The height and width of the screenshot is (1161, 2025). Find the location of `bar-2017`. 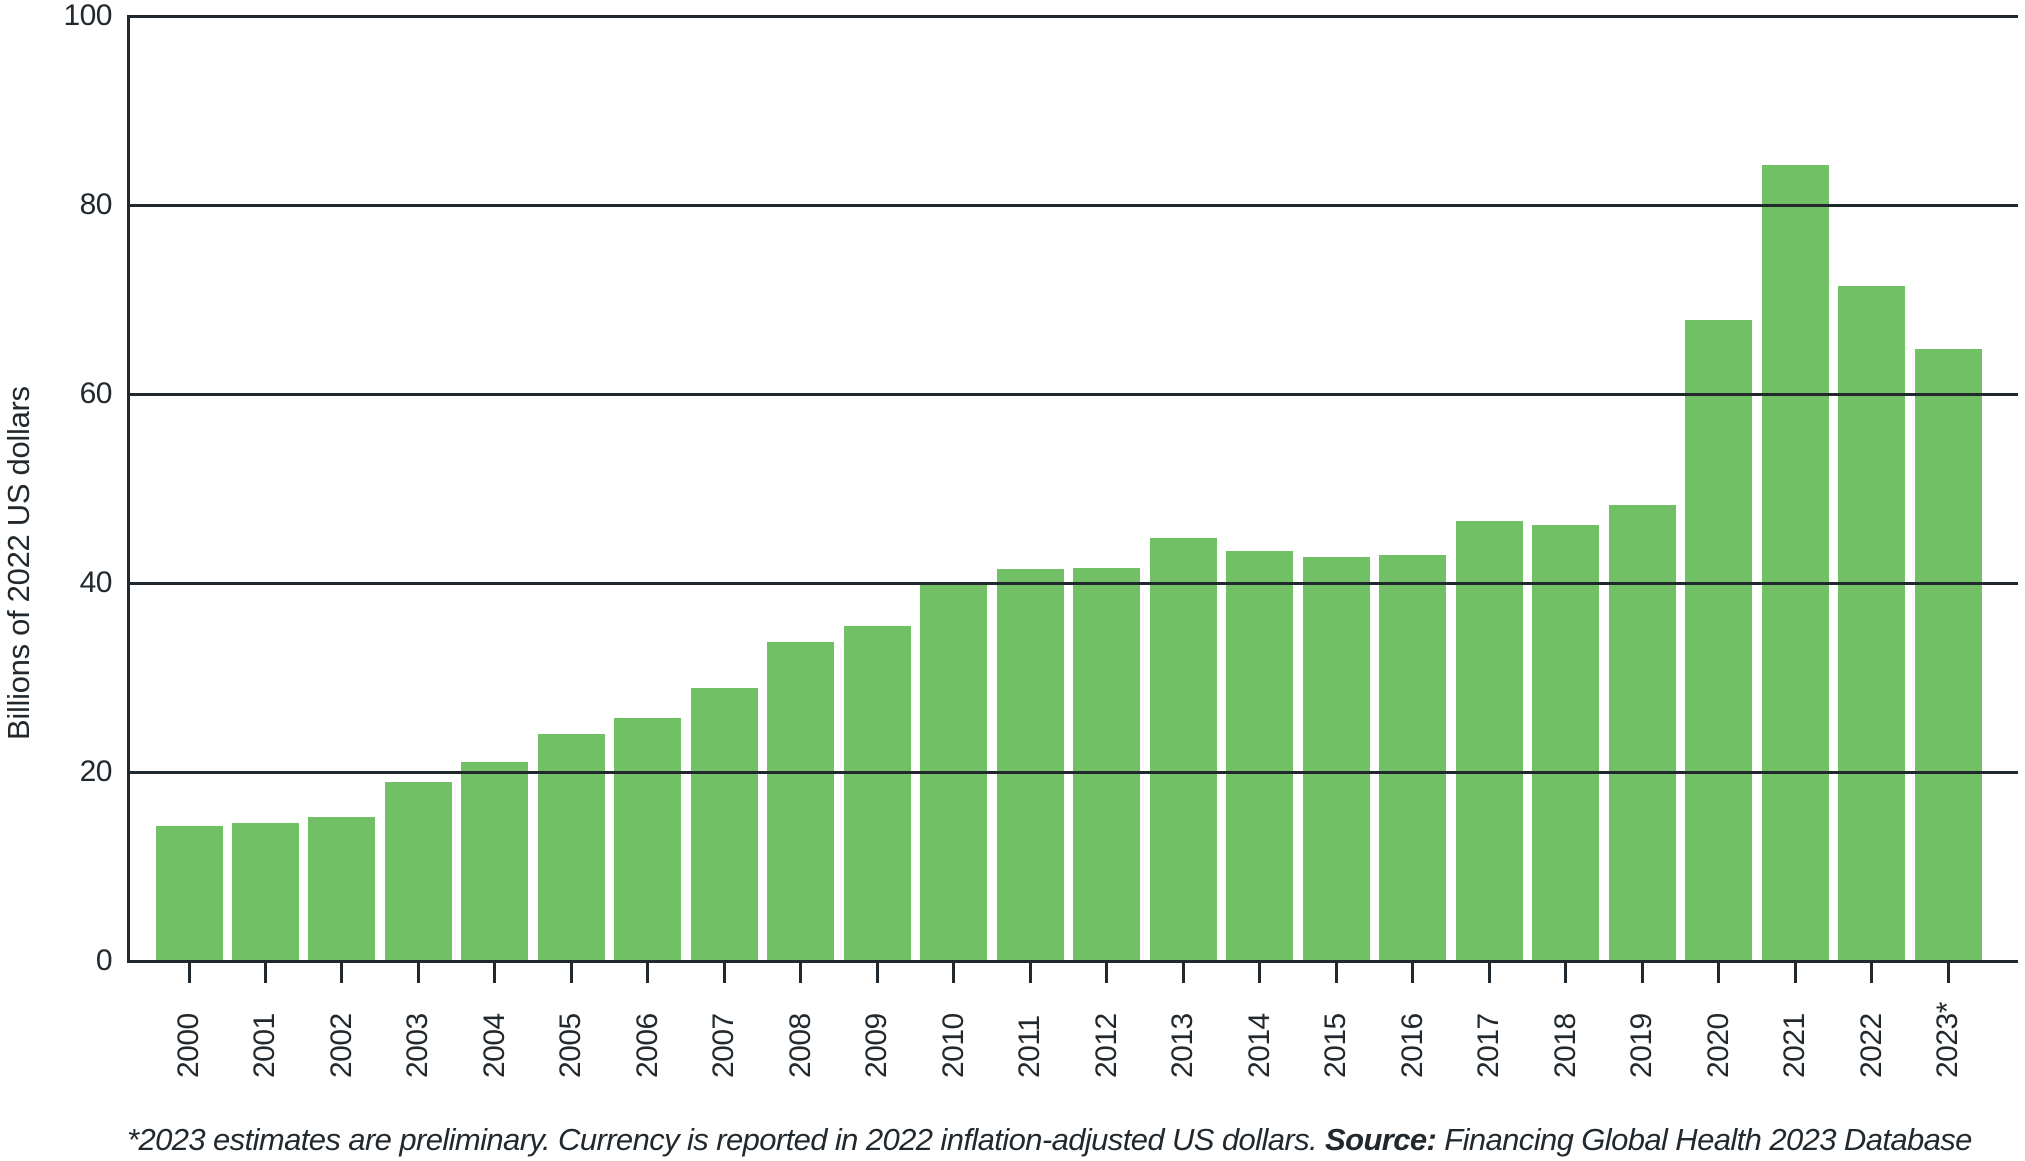

bar-2017 is located at coordinates (1489, 740).